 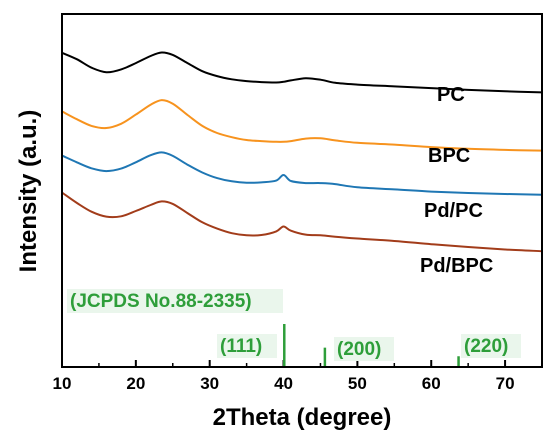 What do you see at coordinates (456, 180) in the screenshot?
I see `series-label-group: PC BPC Pd/PC Pd/BPC` at bounding box center [456, 180].